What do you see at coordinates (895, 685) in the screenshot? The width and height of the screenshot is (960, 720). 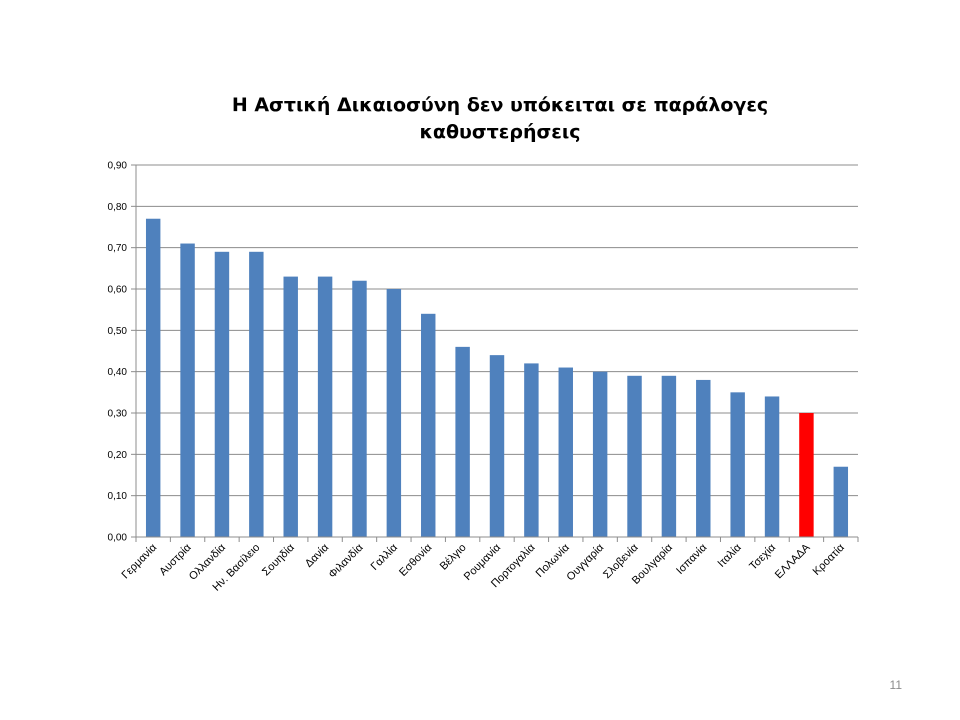 I see `slide-number: 11` at bounding box center [895, 685].